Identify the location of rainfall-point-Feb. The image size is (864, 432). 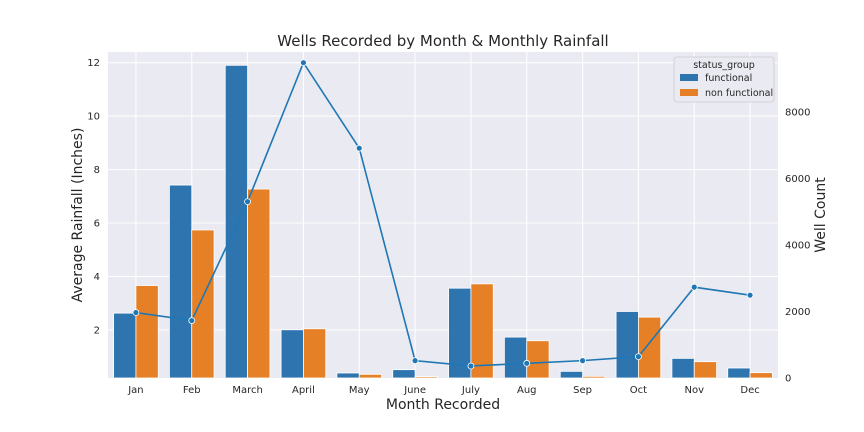
(192, 320).